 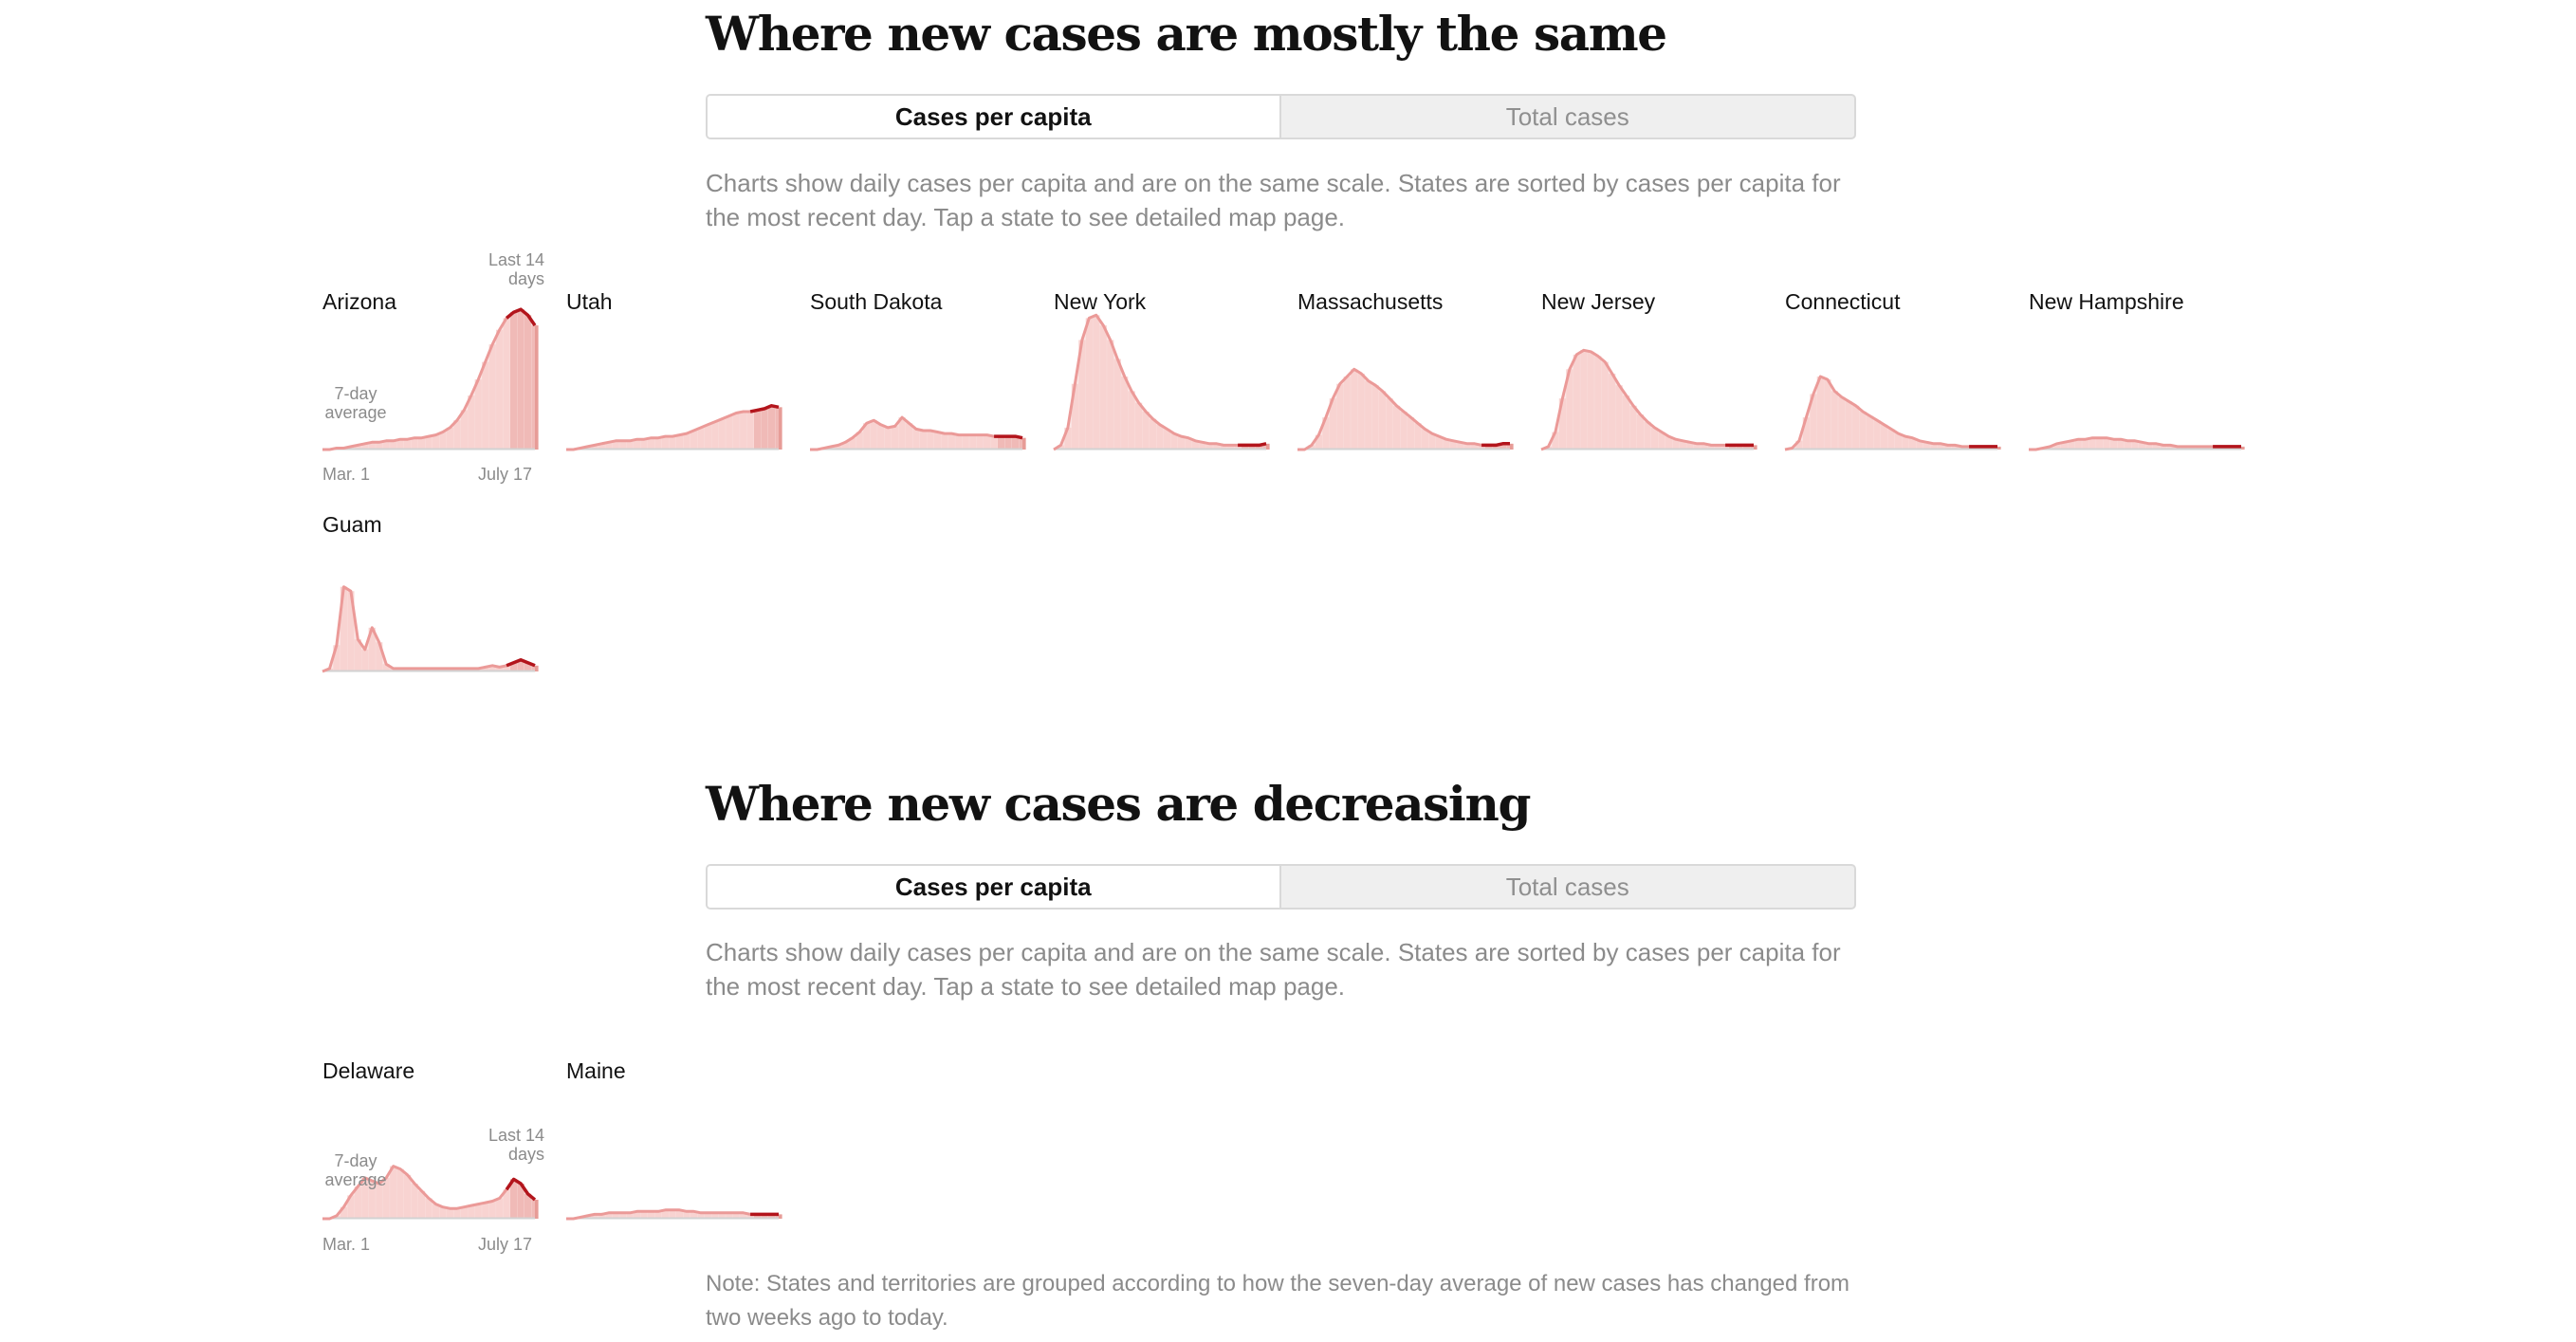 I want to click on state-label: Connecticut, so click(x=1843, y=301).